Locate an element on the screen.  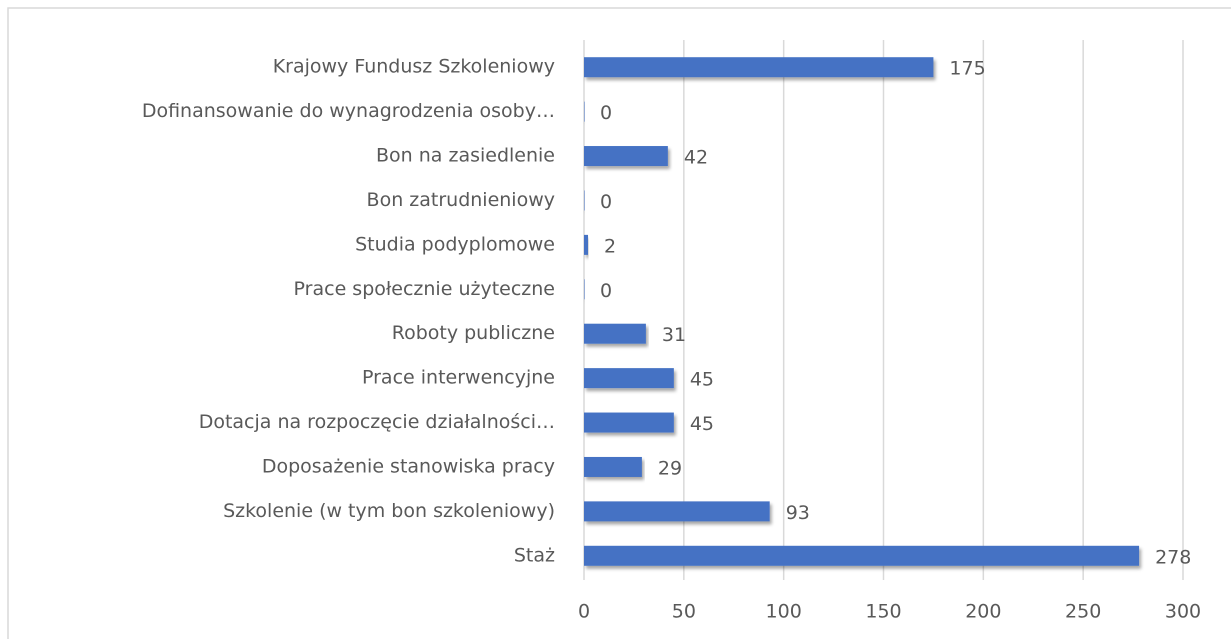
value-label: 42 is located at coordinates (696, 158).